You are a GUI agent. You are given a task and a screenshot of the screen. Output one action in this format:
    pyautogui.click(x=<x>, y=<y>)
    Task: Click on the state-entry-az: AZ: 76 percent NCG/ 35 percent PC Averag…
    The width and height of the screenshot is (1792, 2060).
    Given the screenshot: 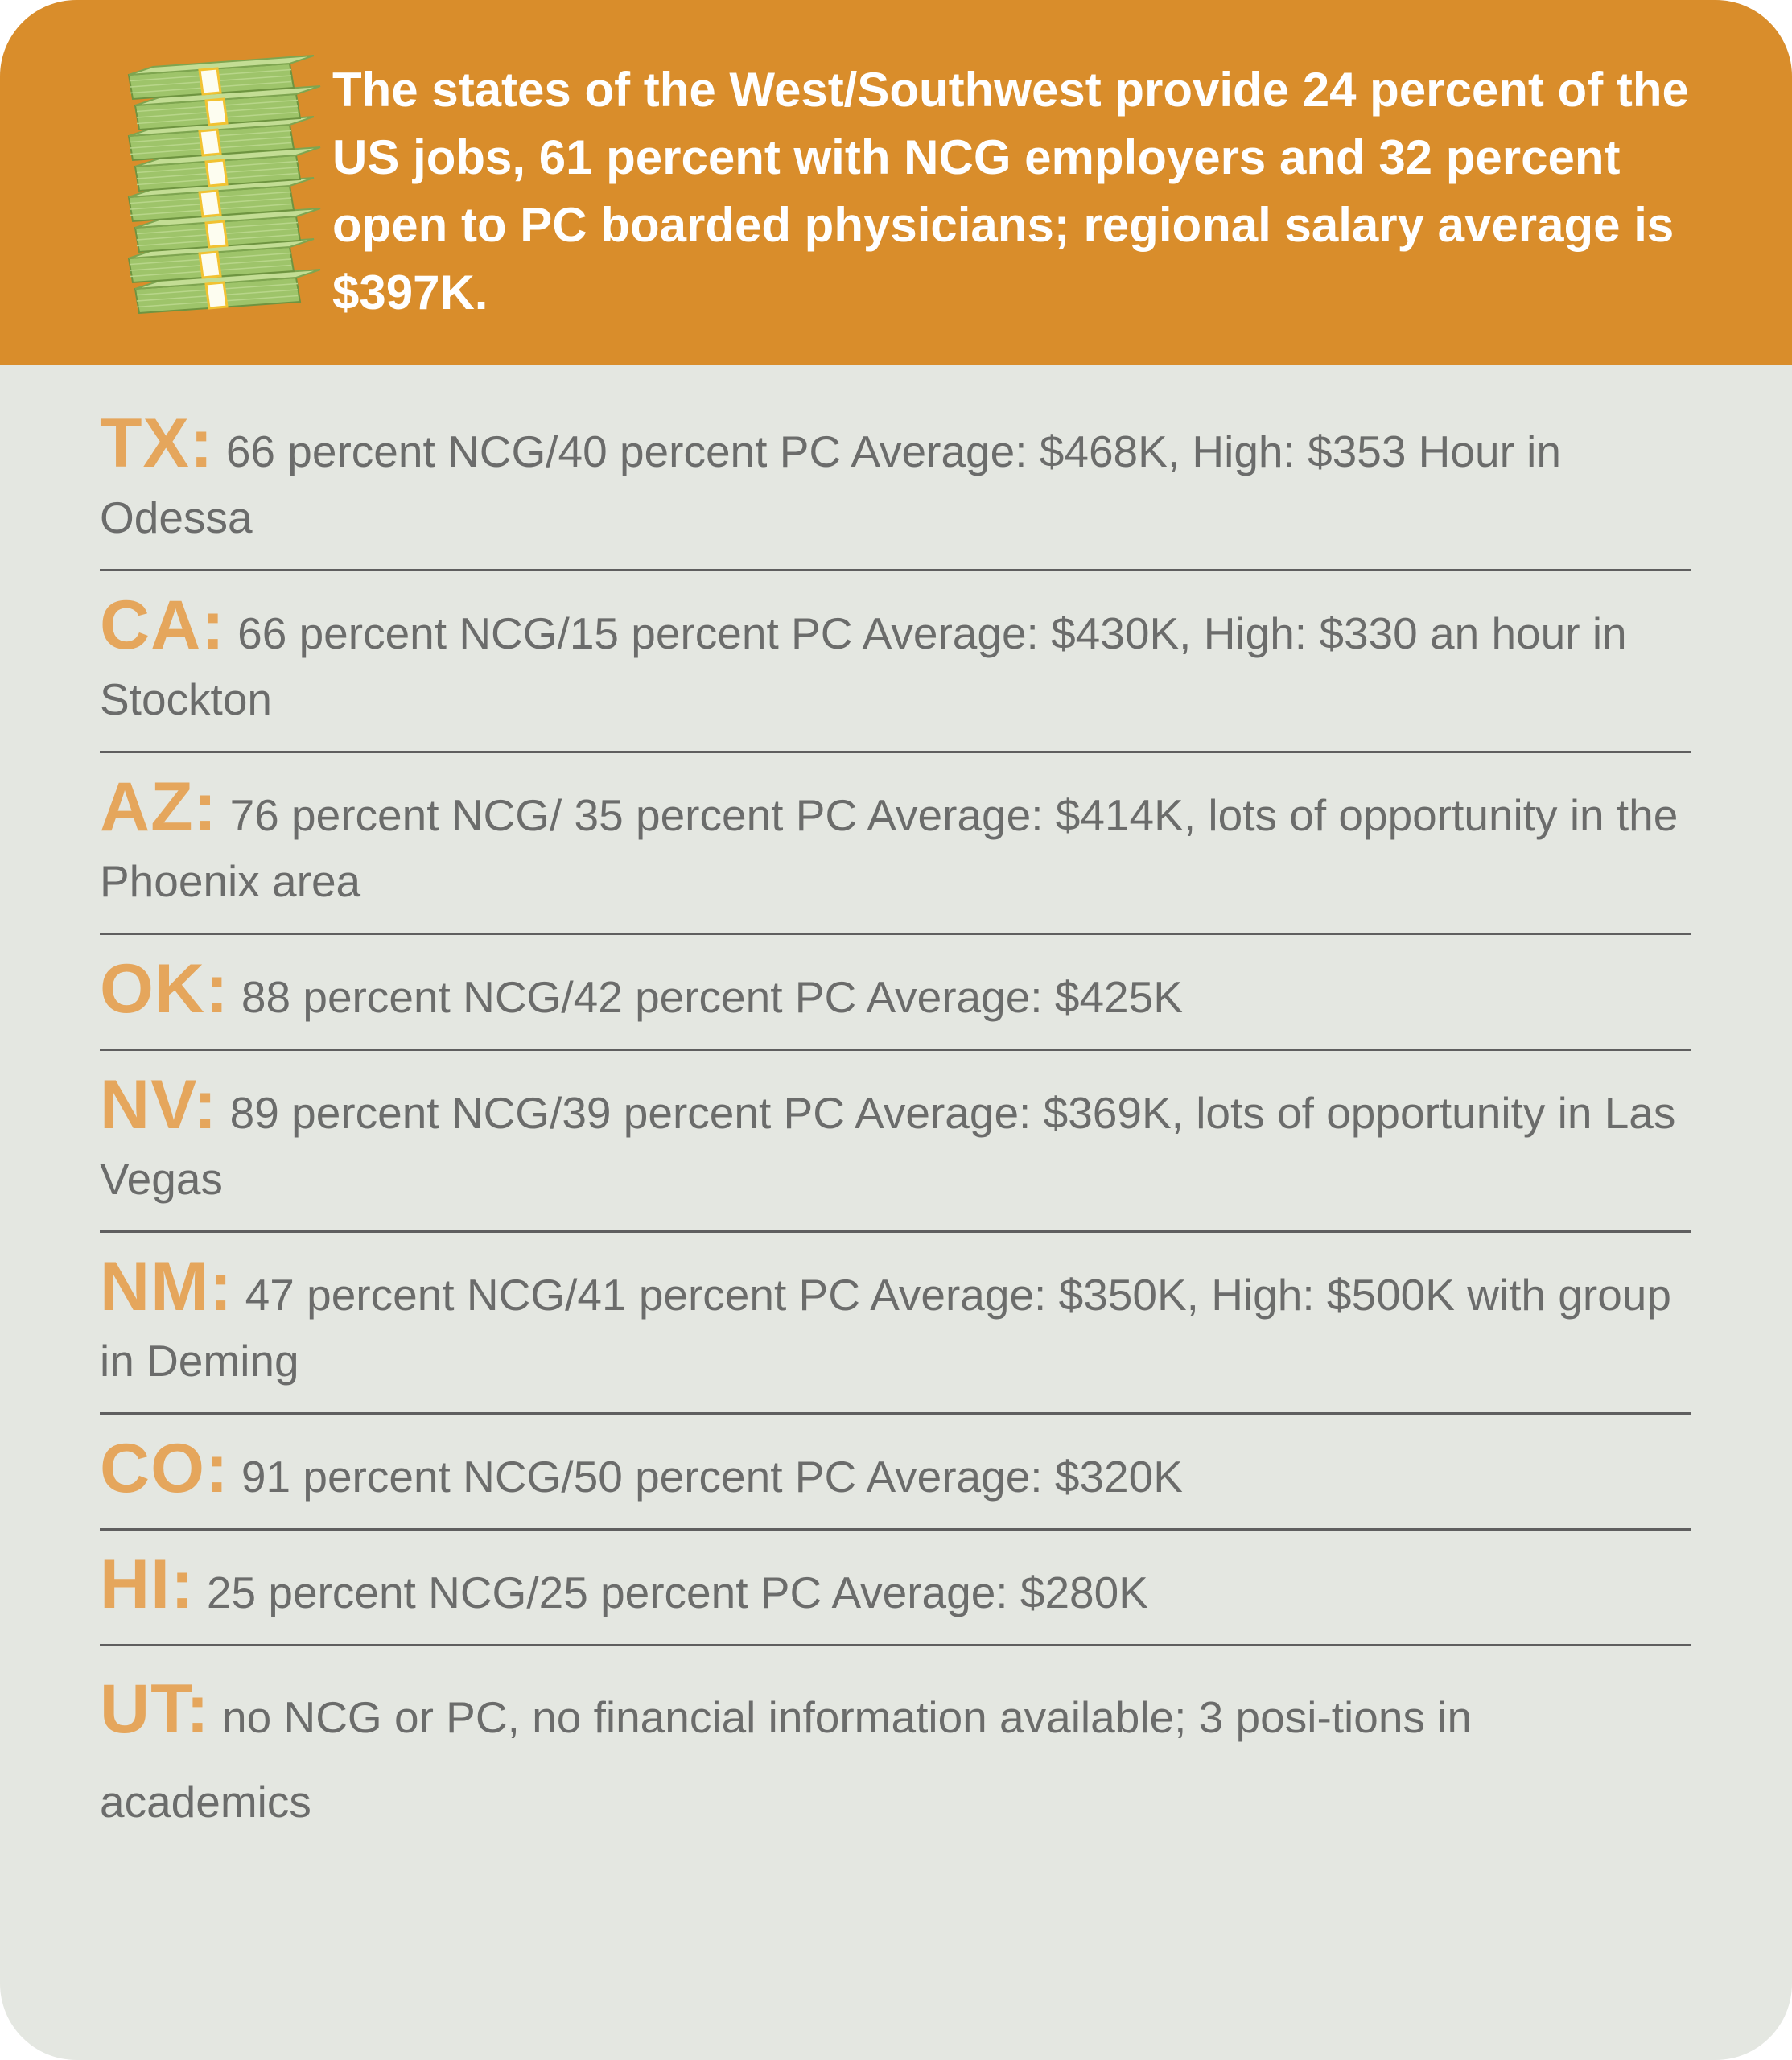 What is the action you would take?
    pyautogui.click(x=895, y=844)
    